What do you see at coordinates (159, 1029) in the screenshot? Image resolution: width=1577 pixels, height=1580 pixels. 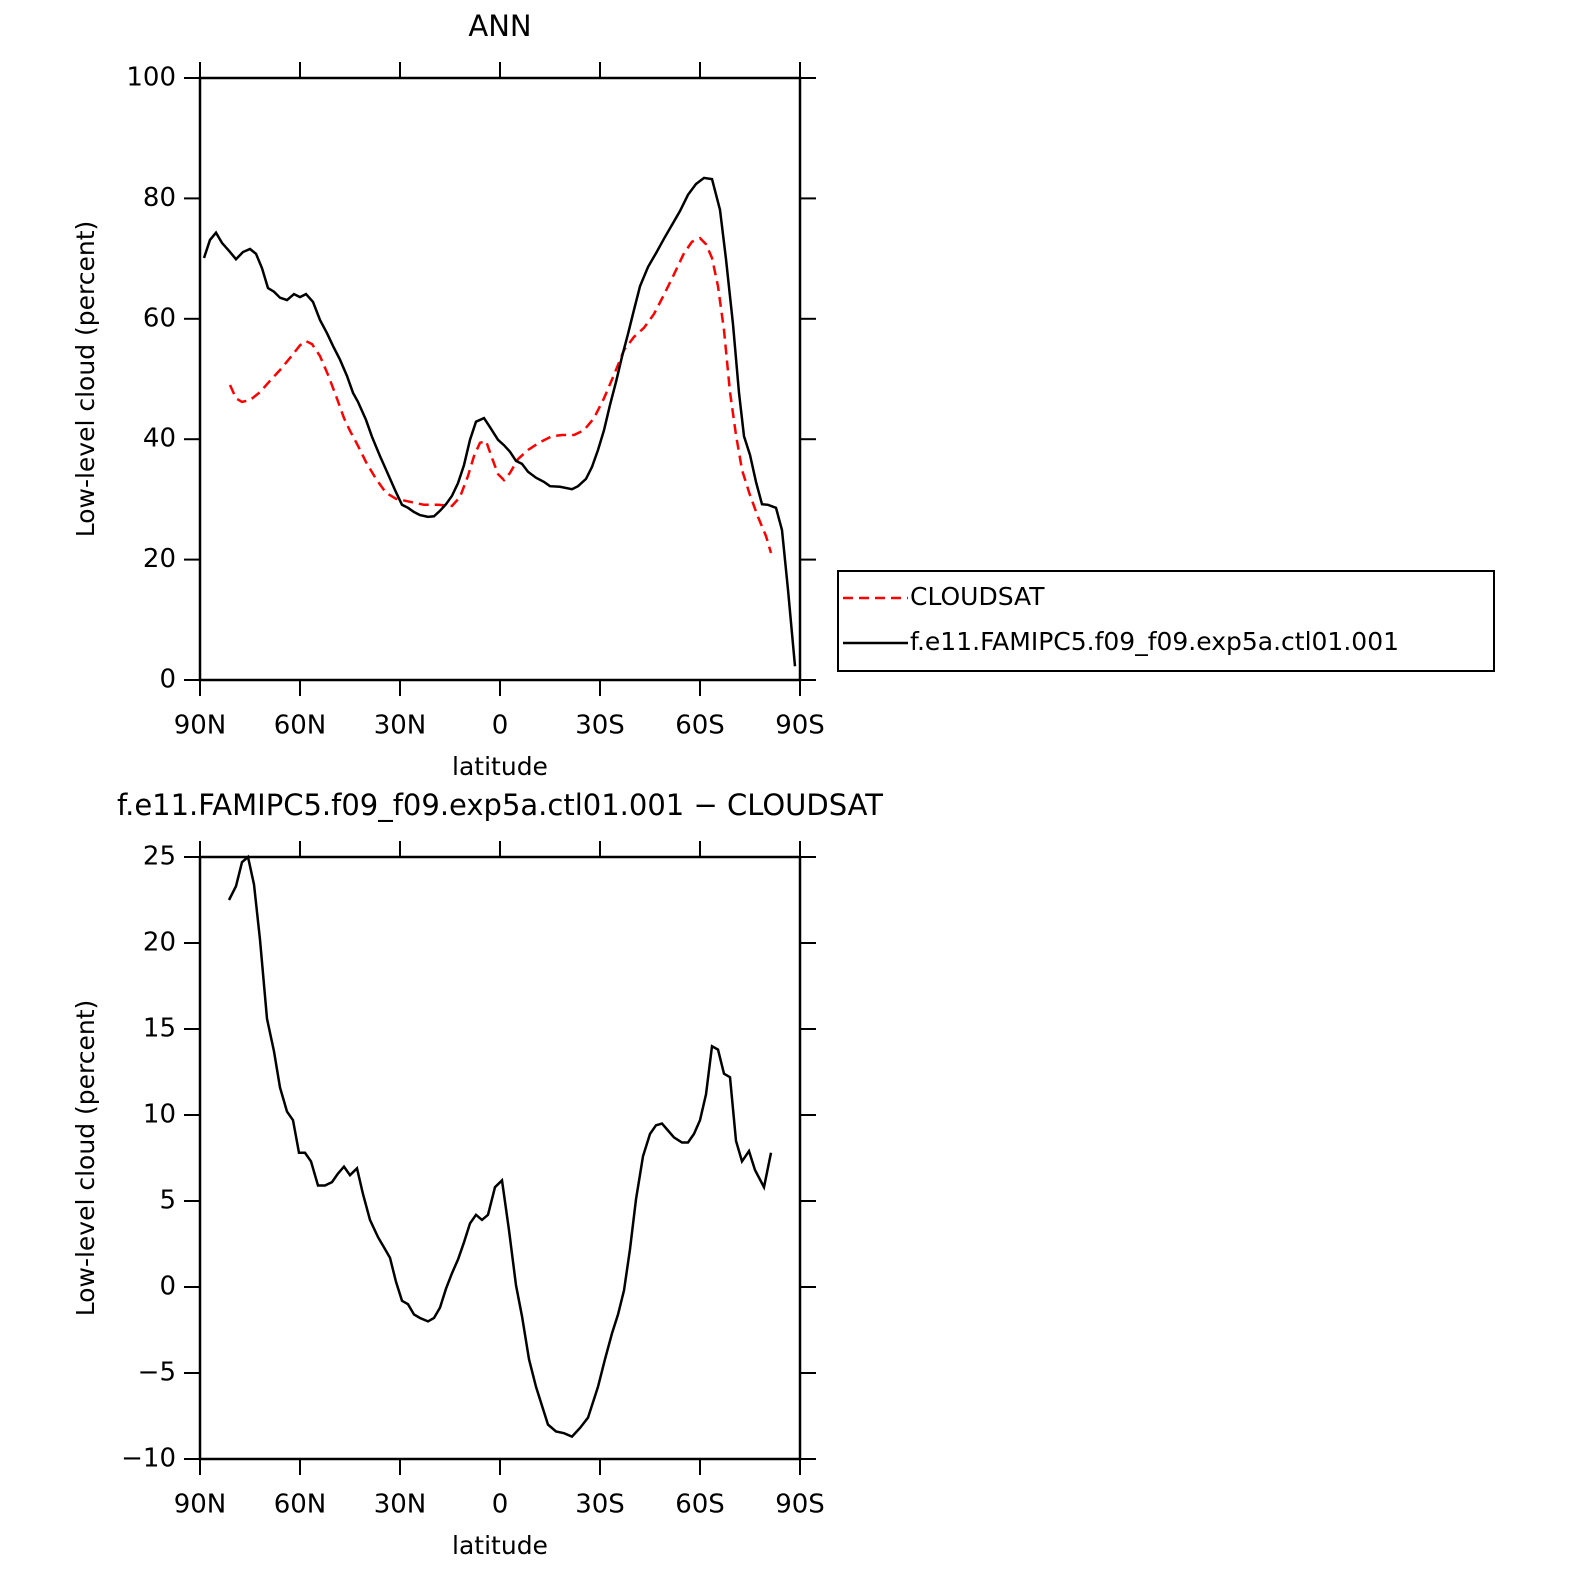 I see `y-tick-label: 15` at bounding box center [159, 1029].